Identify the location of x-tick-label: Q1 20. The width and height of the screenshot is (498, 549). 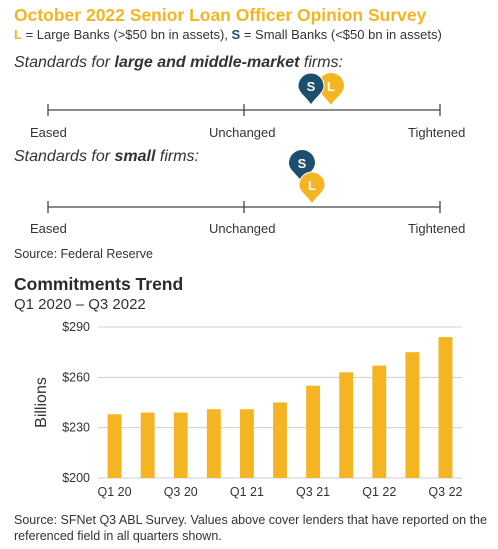
(115, 492).